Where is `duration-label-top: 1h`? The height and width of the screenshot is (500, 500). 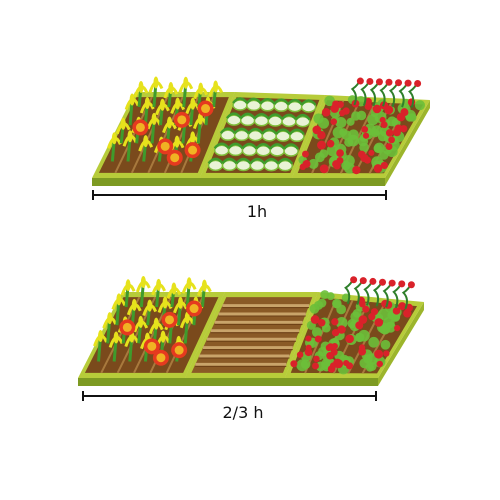
duration-label-top: 1h is located at coordinates (257, 211).